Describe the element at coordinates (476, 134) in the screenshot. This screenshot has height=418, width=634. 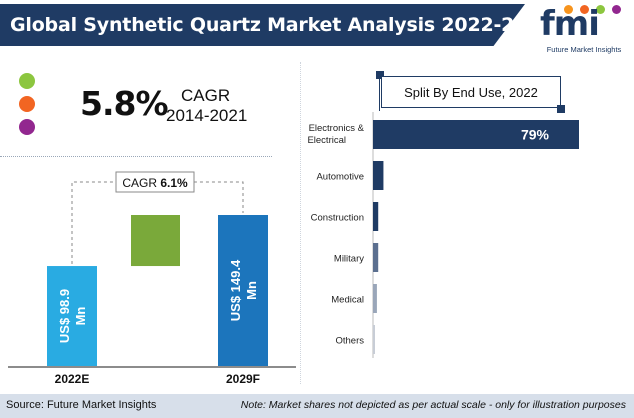
I see `bar-electronics-electrical` at that location.